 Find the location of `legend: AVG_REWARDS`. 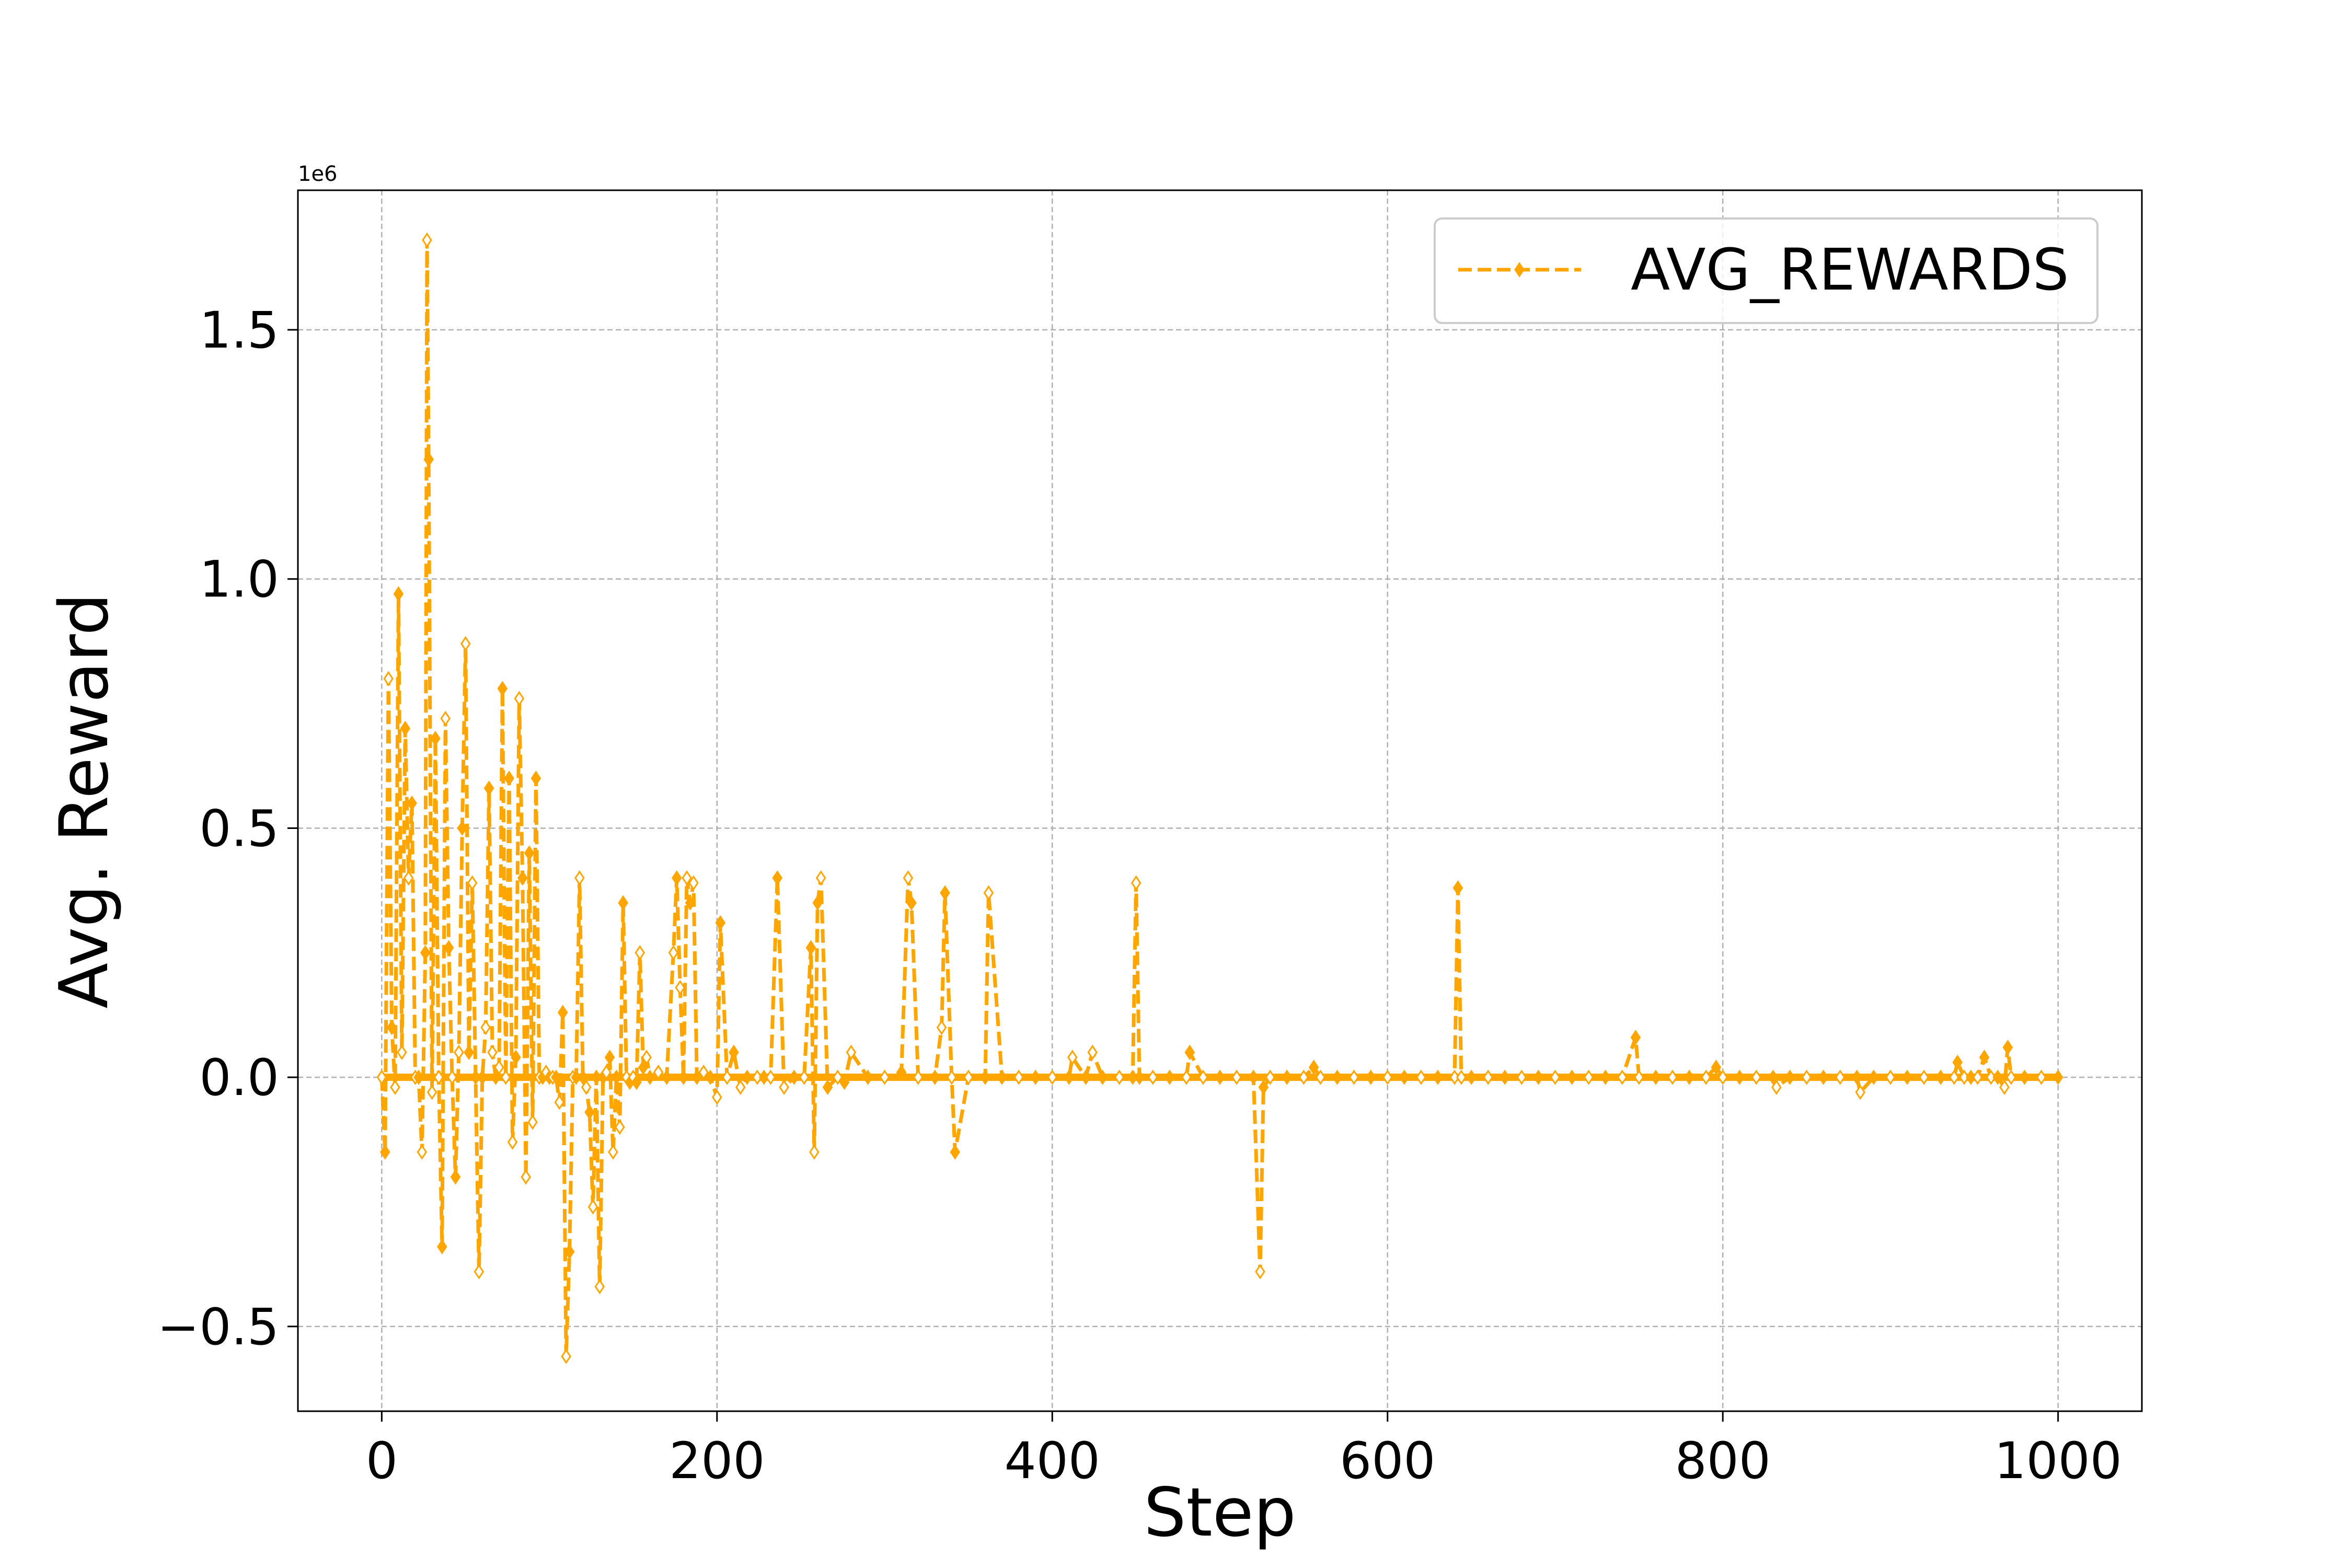

legend: AVG_REWARDS is located at coordinates (1766, 270).